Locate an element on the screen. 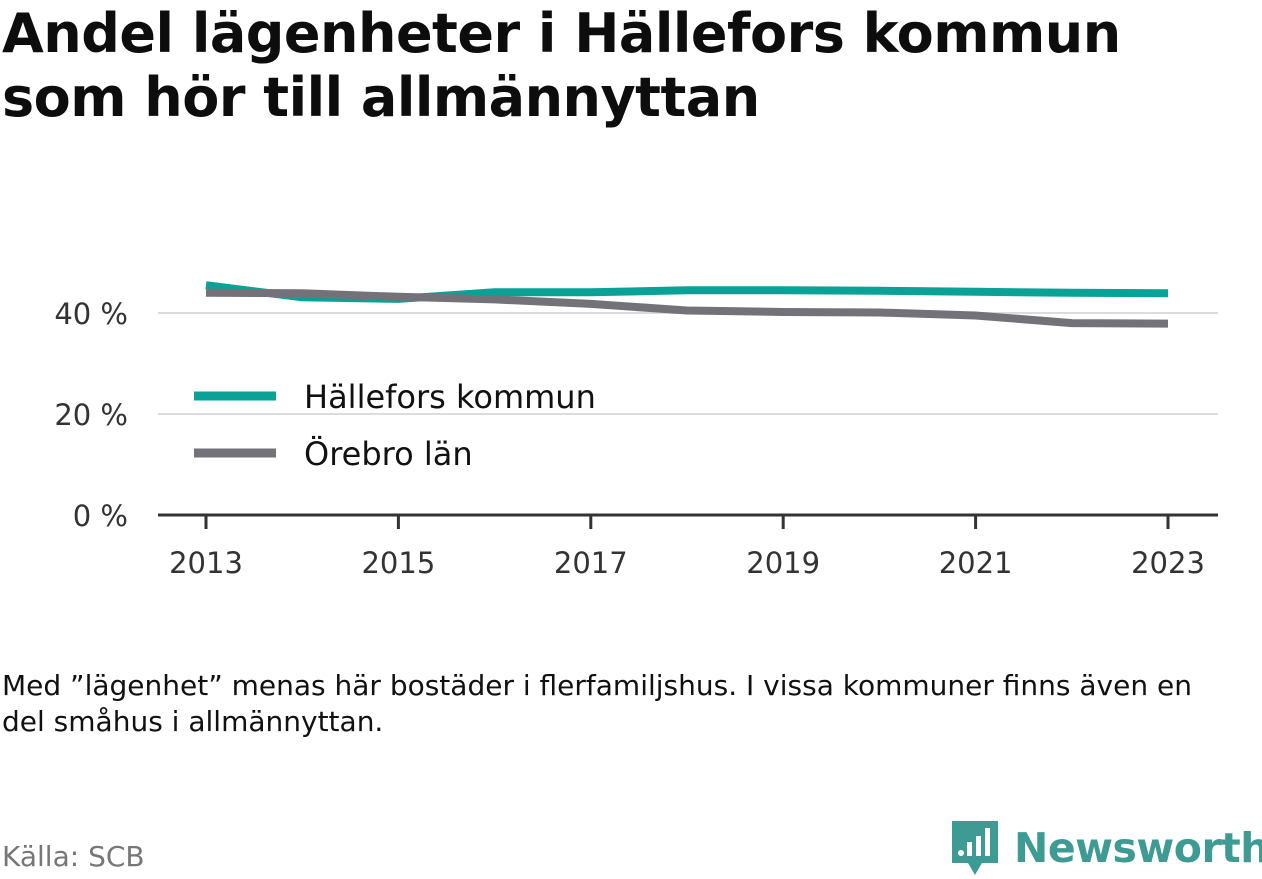  newsworthy-logo-text: Newsworthy is located at coordinates (1138, 848).